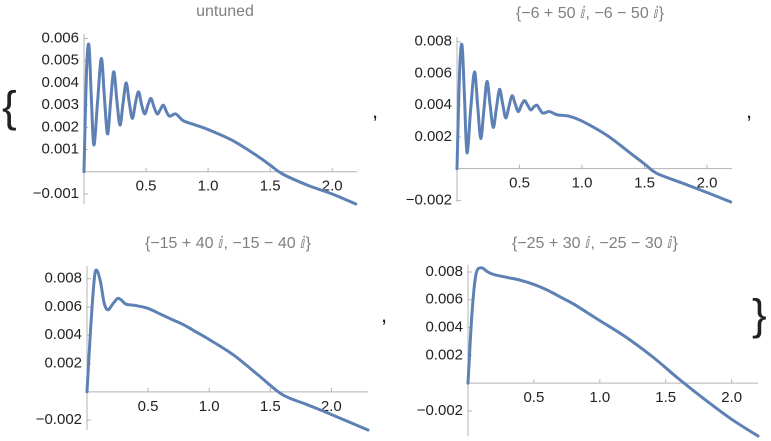 The image size is (771, 441). Describe the element at coordinates (60, 104) in the screenshot. I see `y-tick-label: 0.003` at that location.